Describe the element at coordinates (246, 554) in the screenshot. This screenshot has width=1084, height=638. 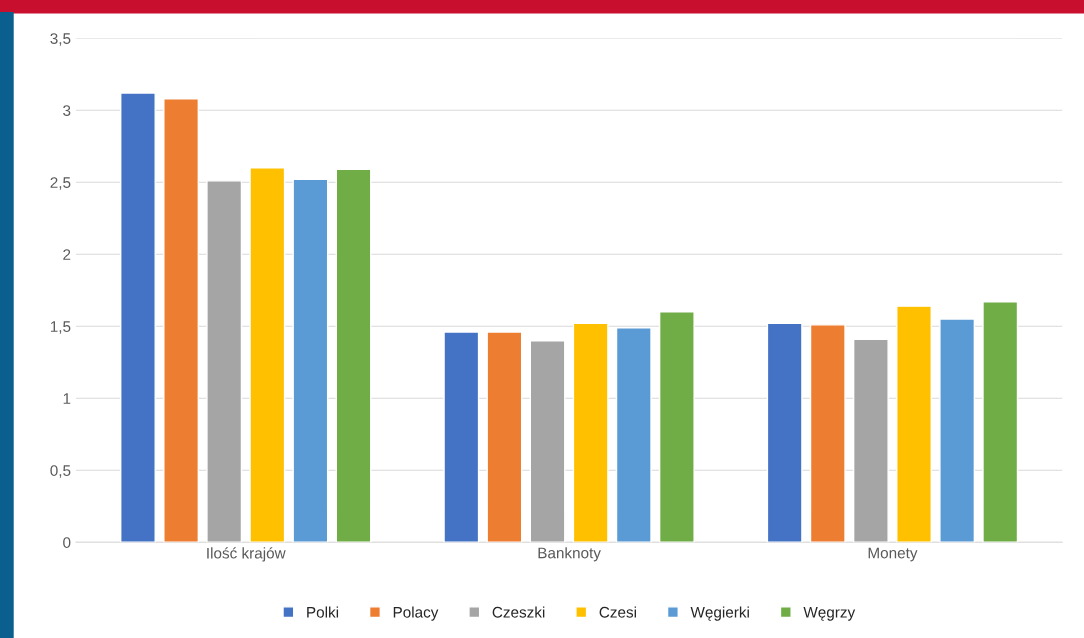
I see `x-tick-label: Ilość krajów` at that location.